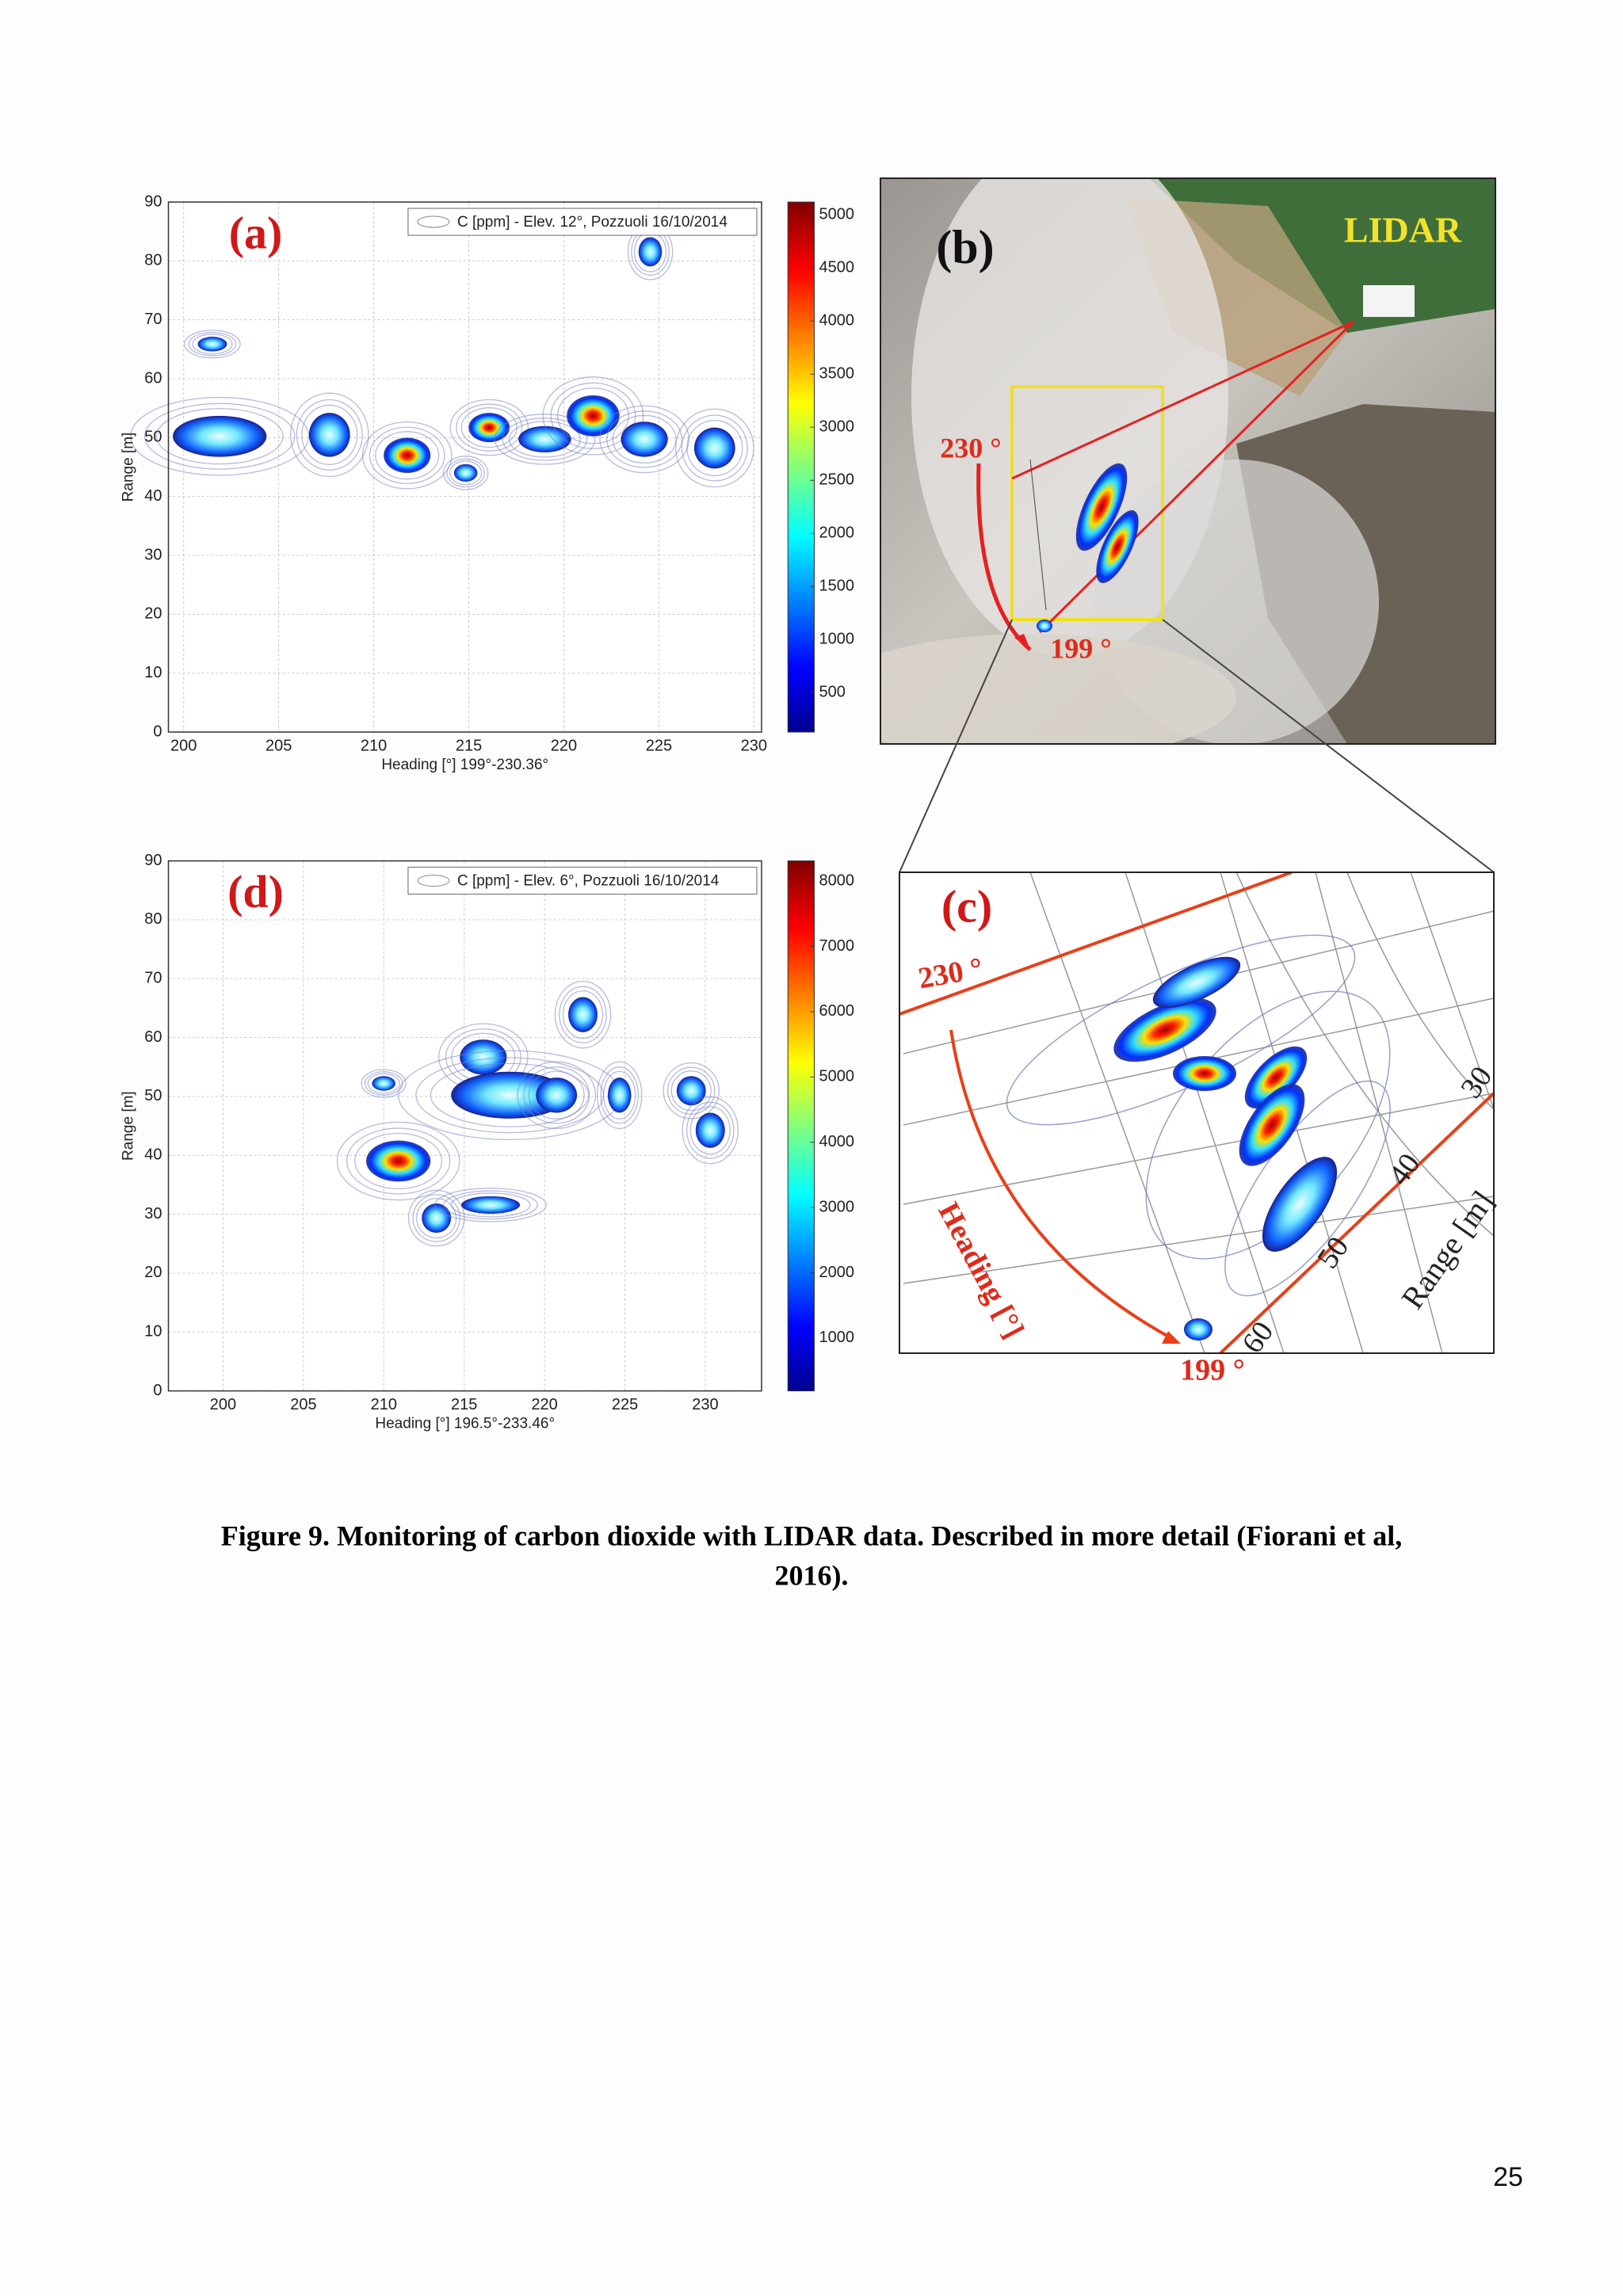 Image resolution: width=1623 pixels, height=2296 pixels. I want to click on colorbar-tick-label: 2000, so click(836, 1272).